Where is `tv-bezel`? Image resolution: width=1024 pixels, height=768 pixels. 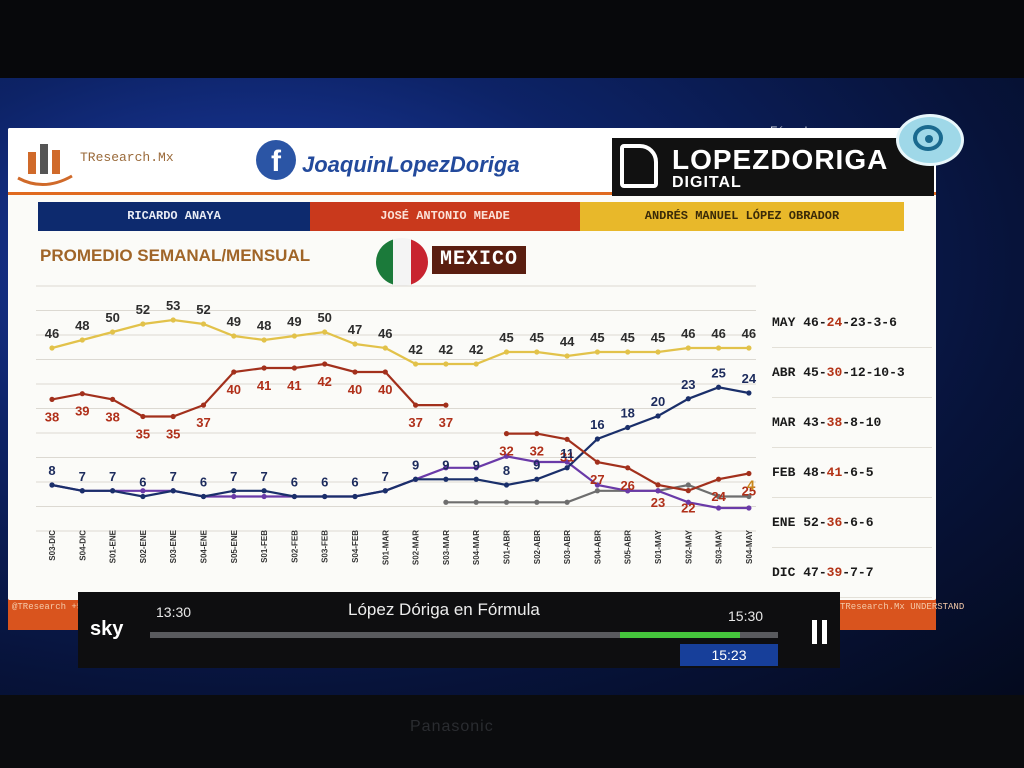 tv-bezel is located at coordinates (512, 731).